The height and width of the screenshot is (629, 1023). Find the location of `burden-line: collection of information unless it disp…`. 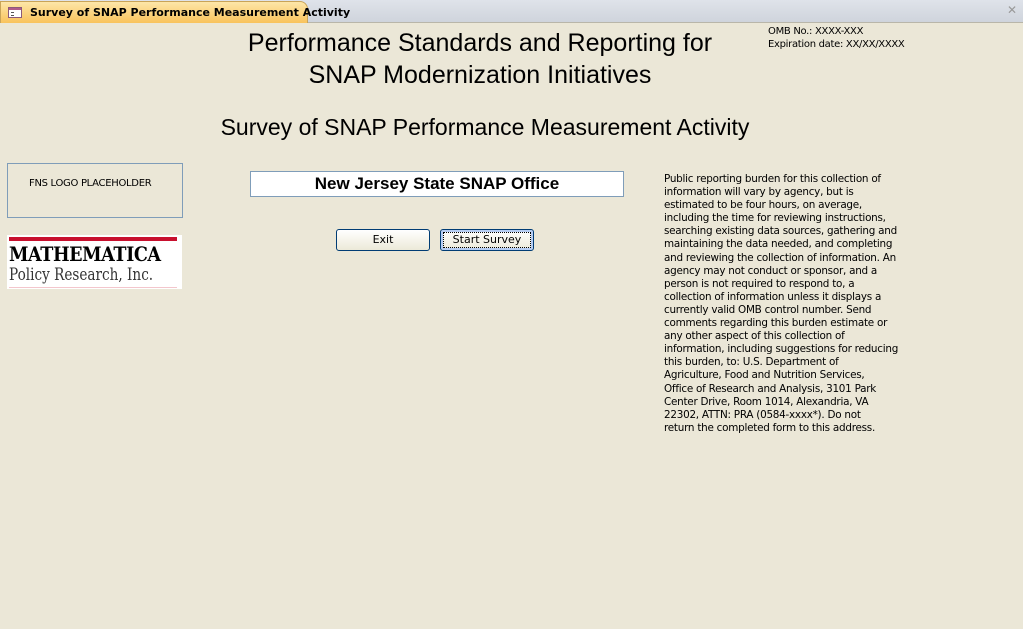

burden-line: collection of information unless it disp… is located at coordinates (773, 296).